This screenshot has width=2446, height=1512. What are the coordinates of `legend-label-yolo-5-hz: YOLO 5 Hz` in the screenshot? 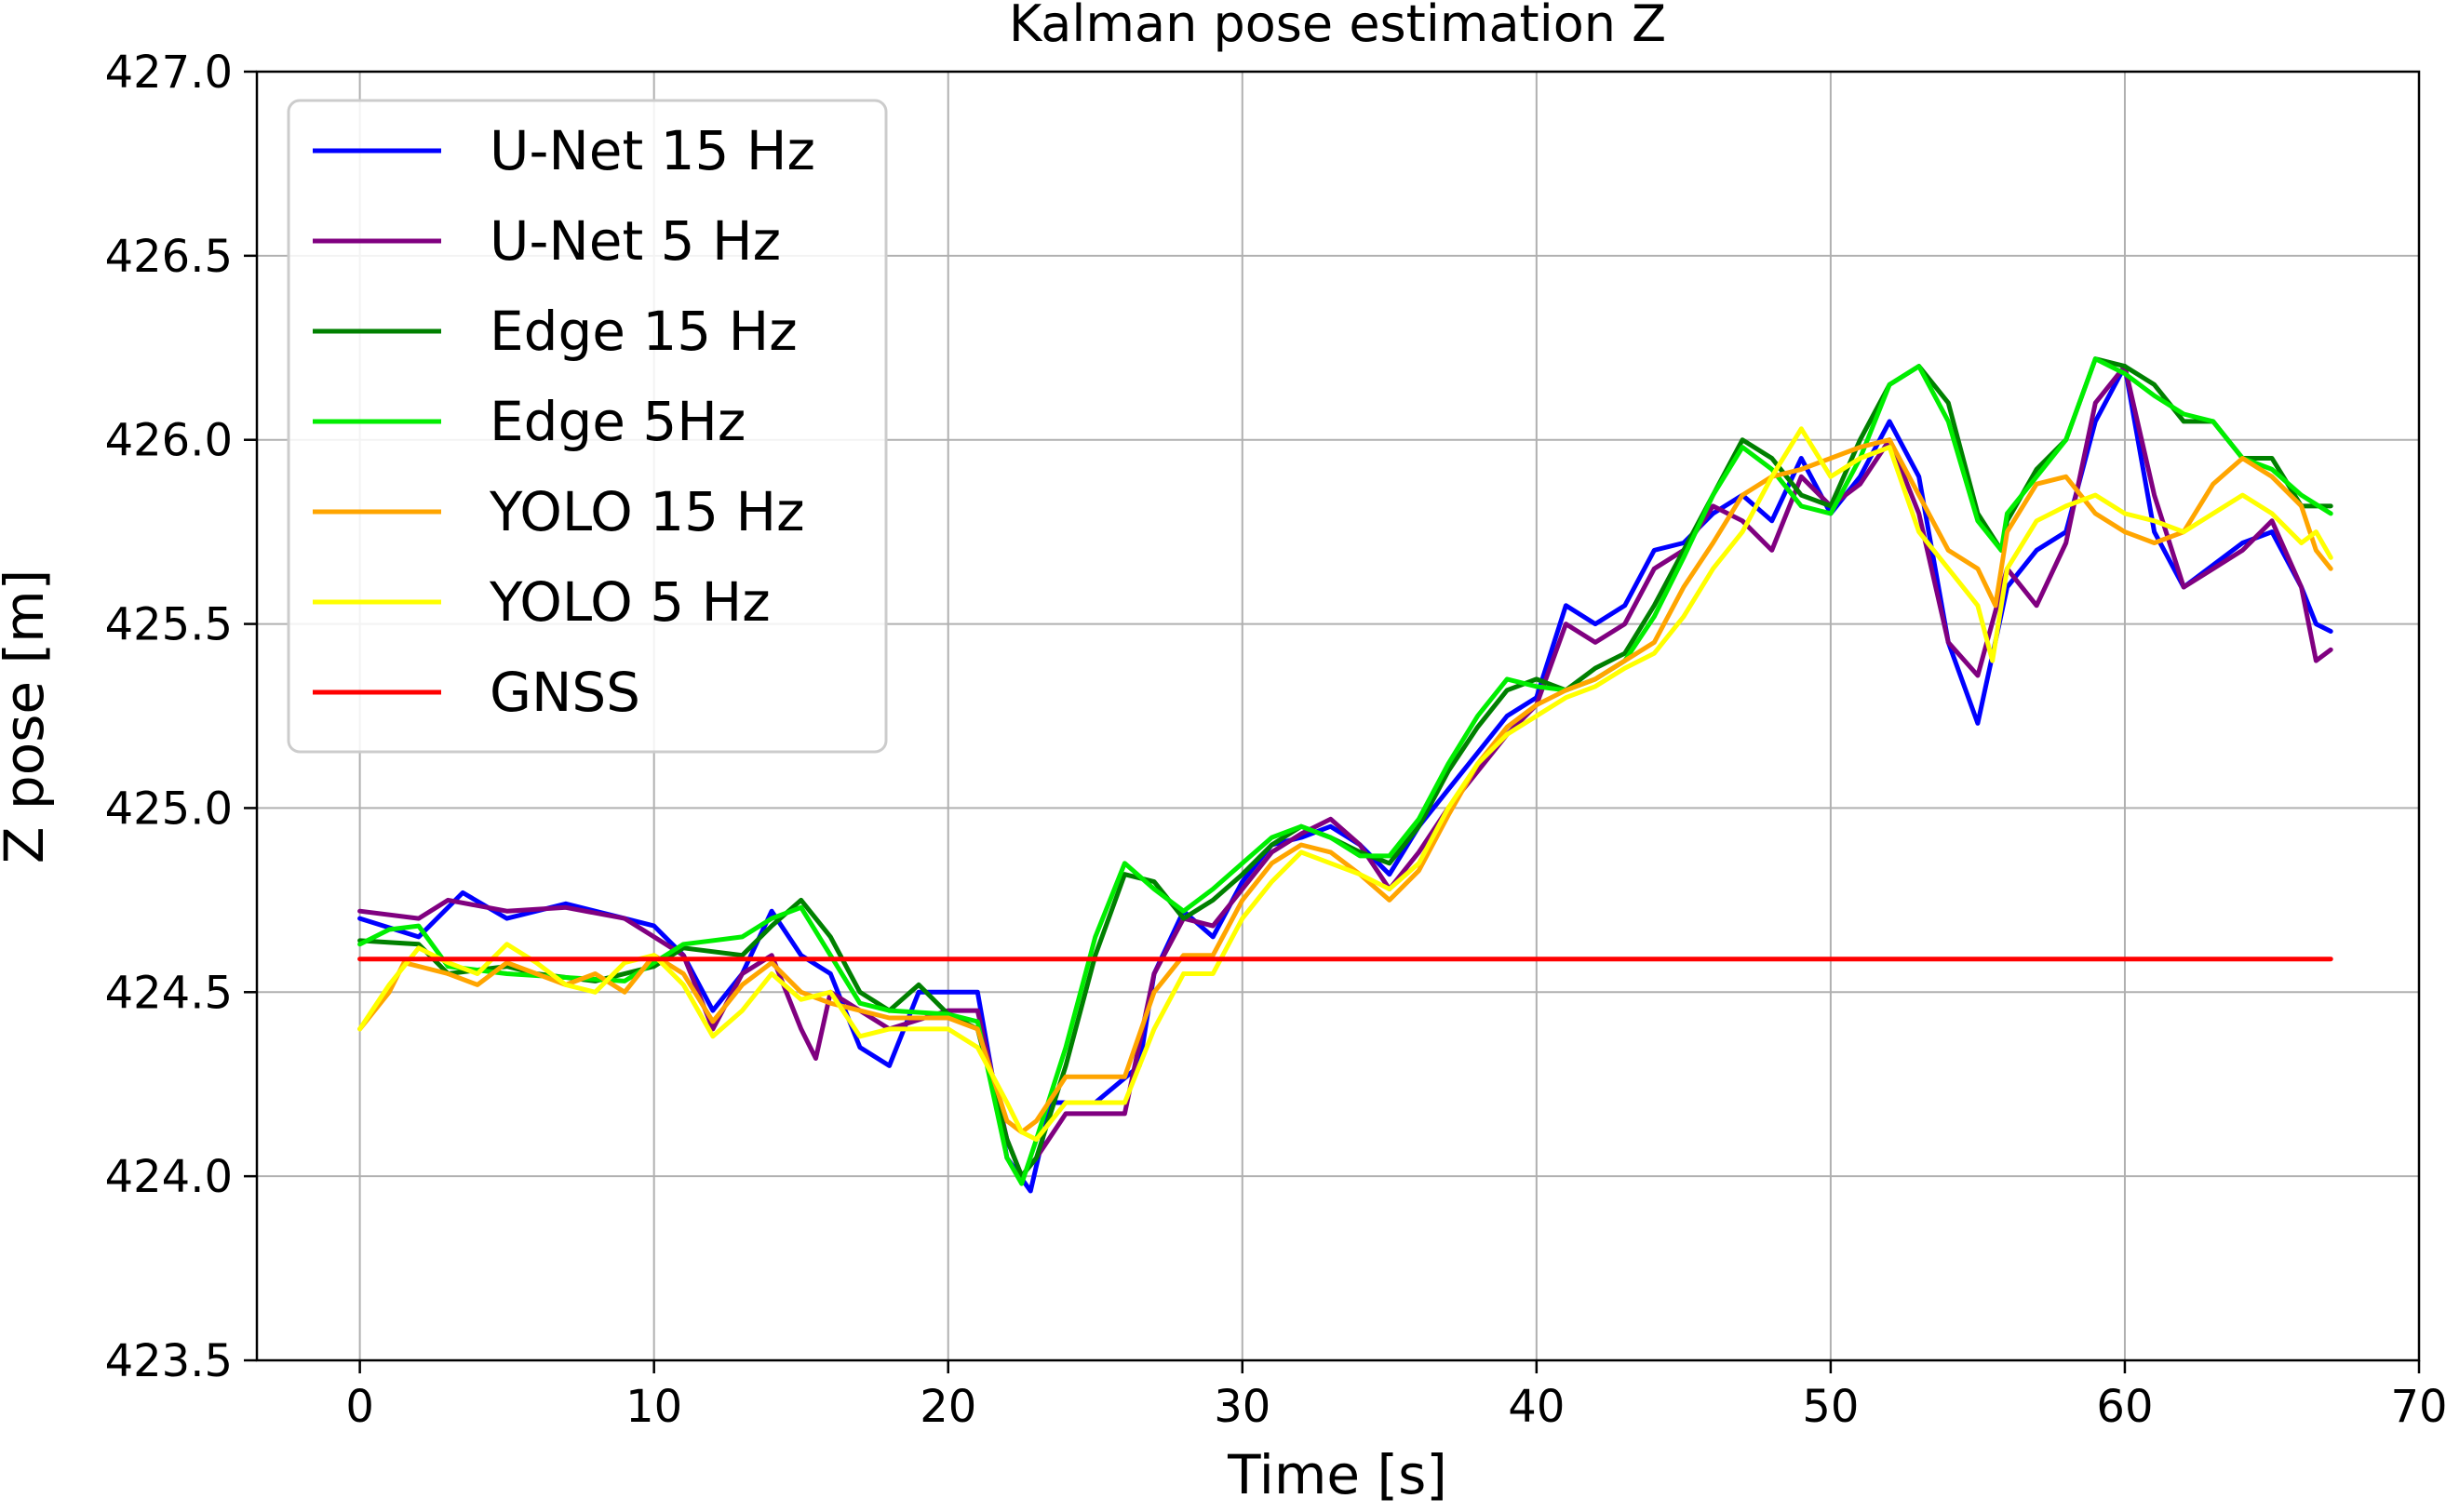 It's located at (630, 602).